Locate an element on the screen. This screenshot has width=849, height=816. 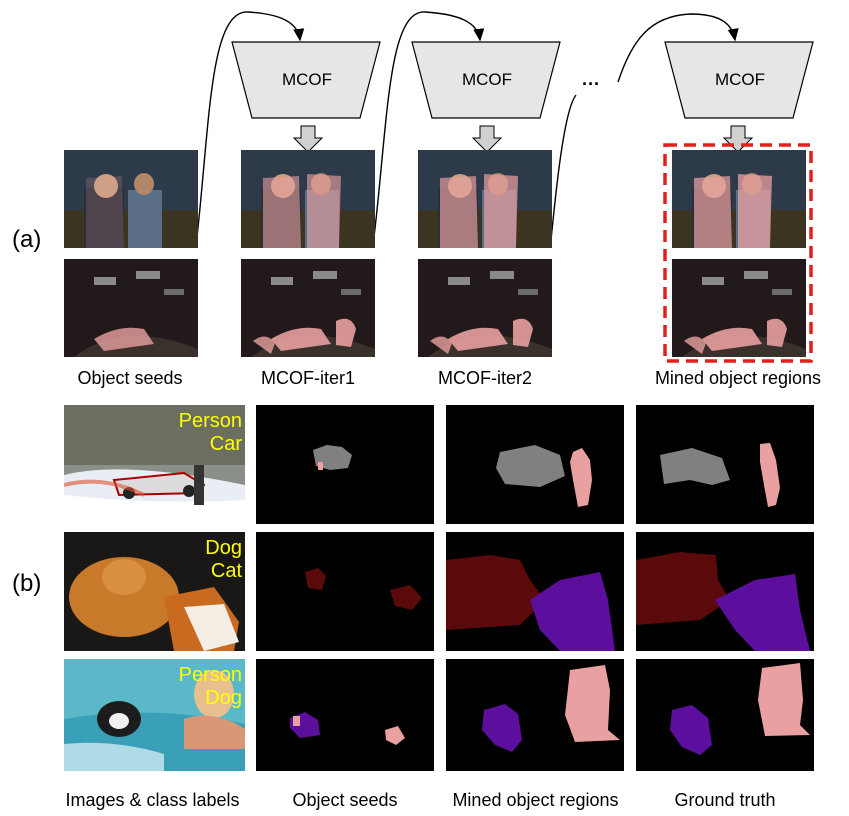
class-label-car: Car is located at coordinates (225, 444).